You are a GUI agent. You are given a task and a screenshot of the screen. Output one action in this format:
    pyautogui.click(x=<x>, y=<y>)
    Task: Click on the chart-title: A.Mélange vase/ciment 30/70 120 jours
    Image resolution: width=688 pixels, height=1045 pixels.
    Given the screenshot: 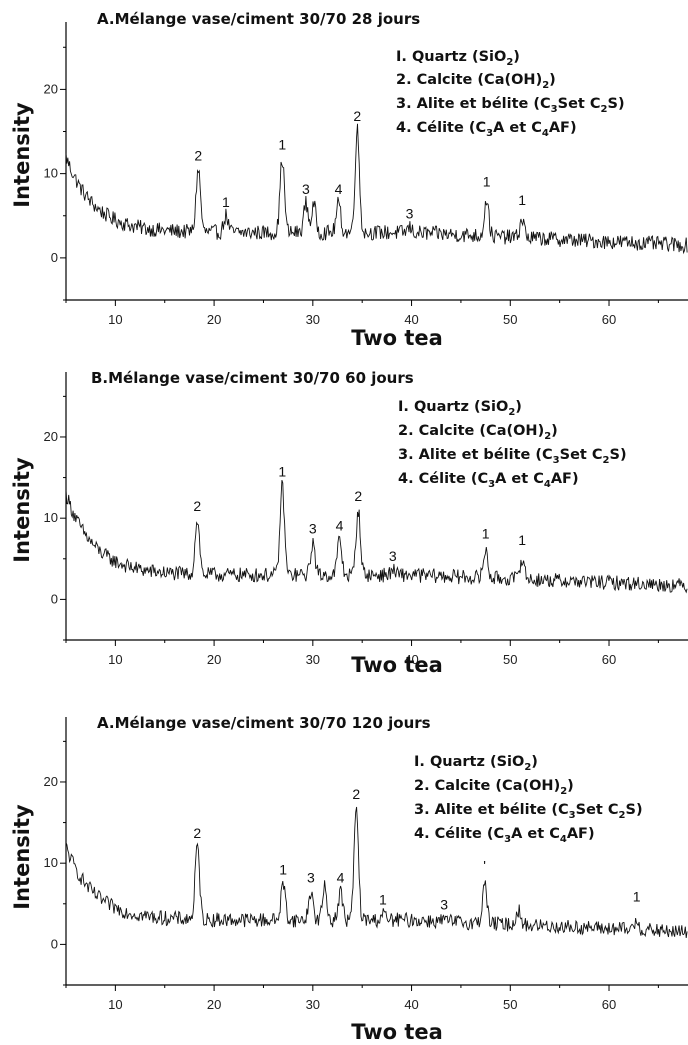 What is the action you would take?
    pyautogui.click(x=264, y=723)
    